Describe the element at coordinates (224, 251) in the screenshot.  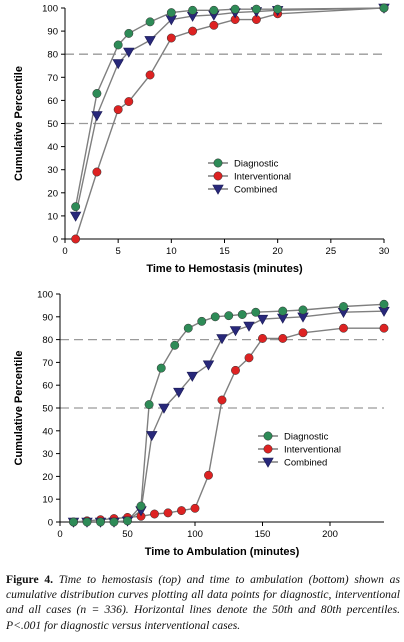
I see `hemostasis-x-tick-label: 15` at that location.